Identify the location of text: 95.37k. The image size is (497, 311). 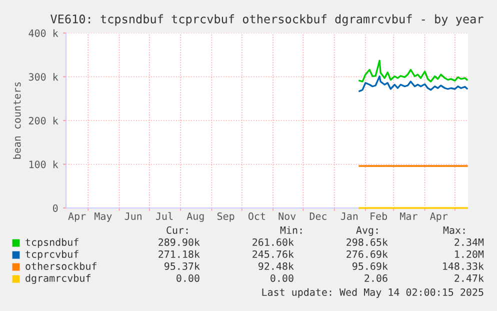
(182, 266).